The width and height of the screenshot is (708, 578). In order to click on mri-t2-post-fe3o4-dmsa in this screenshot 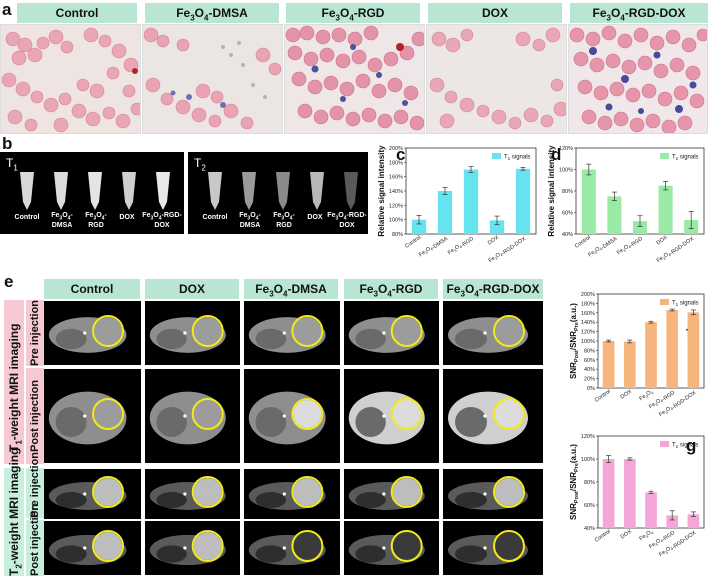, I will do `click(292, 548)`.